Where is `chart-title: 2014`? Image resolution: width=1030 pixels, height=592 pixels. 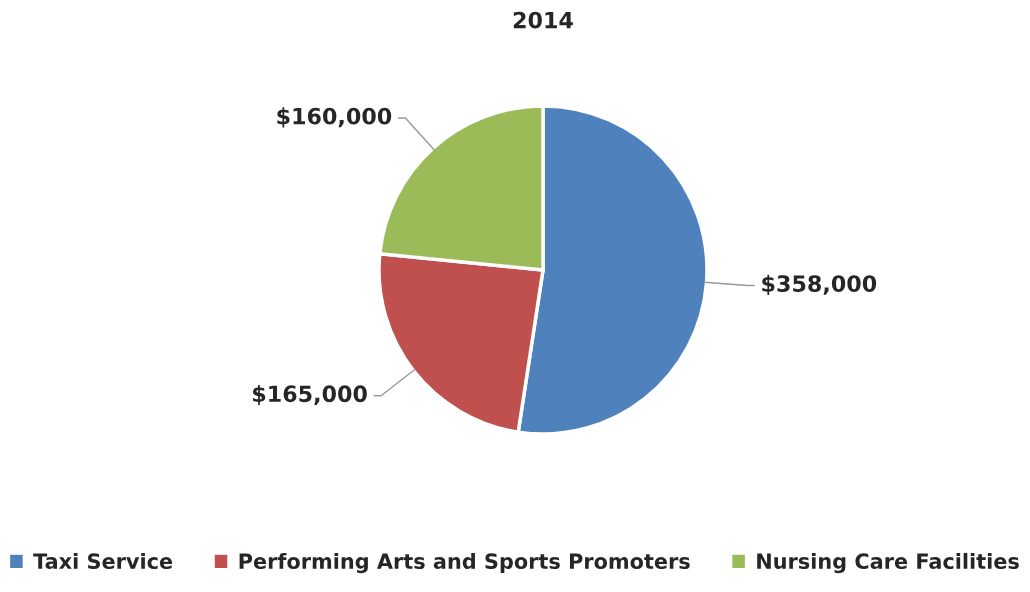
chart-title: 2014 is located at coordinates (543, 20).